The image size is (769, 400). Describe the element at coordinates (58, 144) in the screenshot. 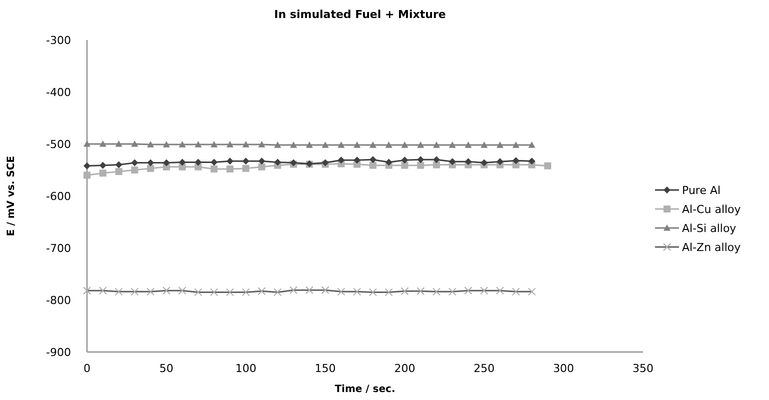

I see `y-tick-label: -500` at that location.